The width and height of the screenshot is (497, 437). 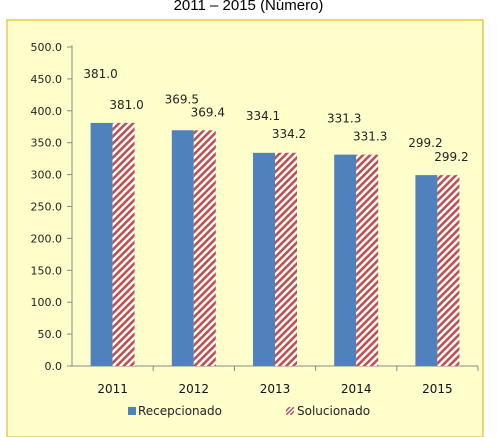 What do you see at coordinates (425, 143) in the screenshot?
I see `data-label-recepcionado: 299.2` at bounding box center [425, 143].